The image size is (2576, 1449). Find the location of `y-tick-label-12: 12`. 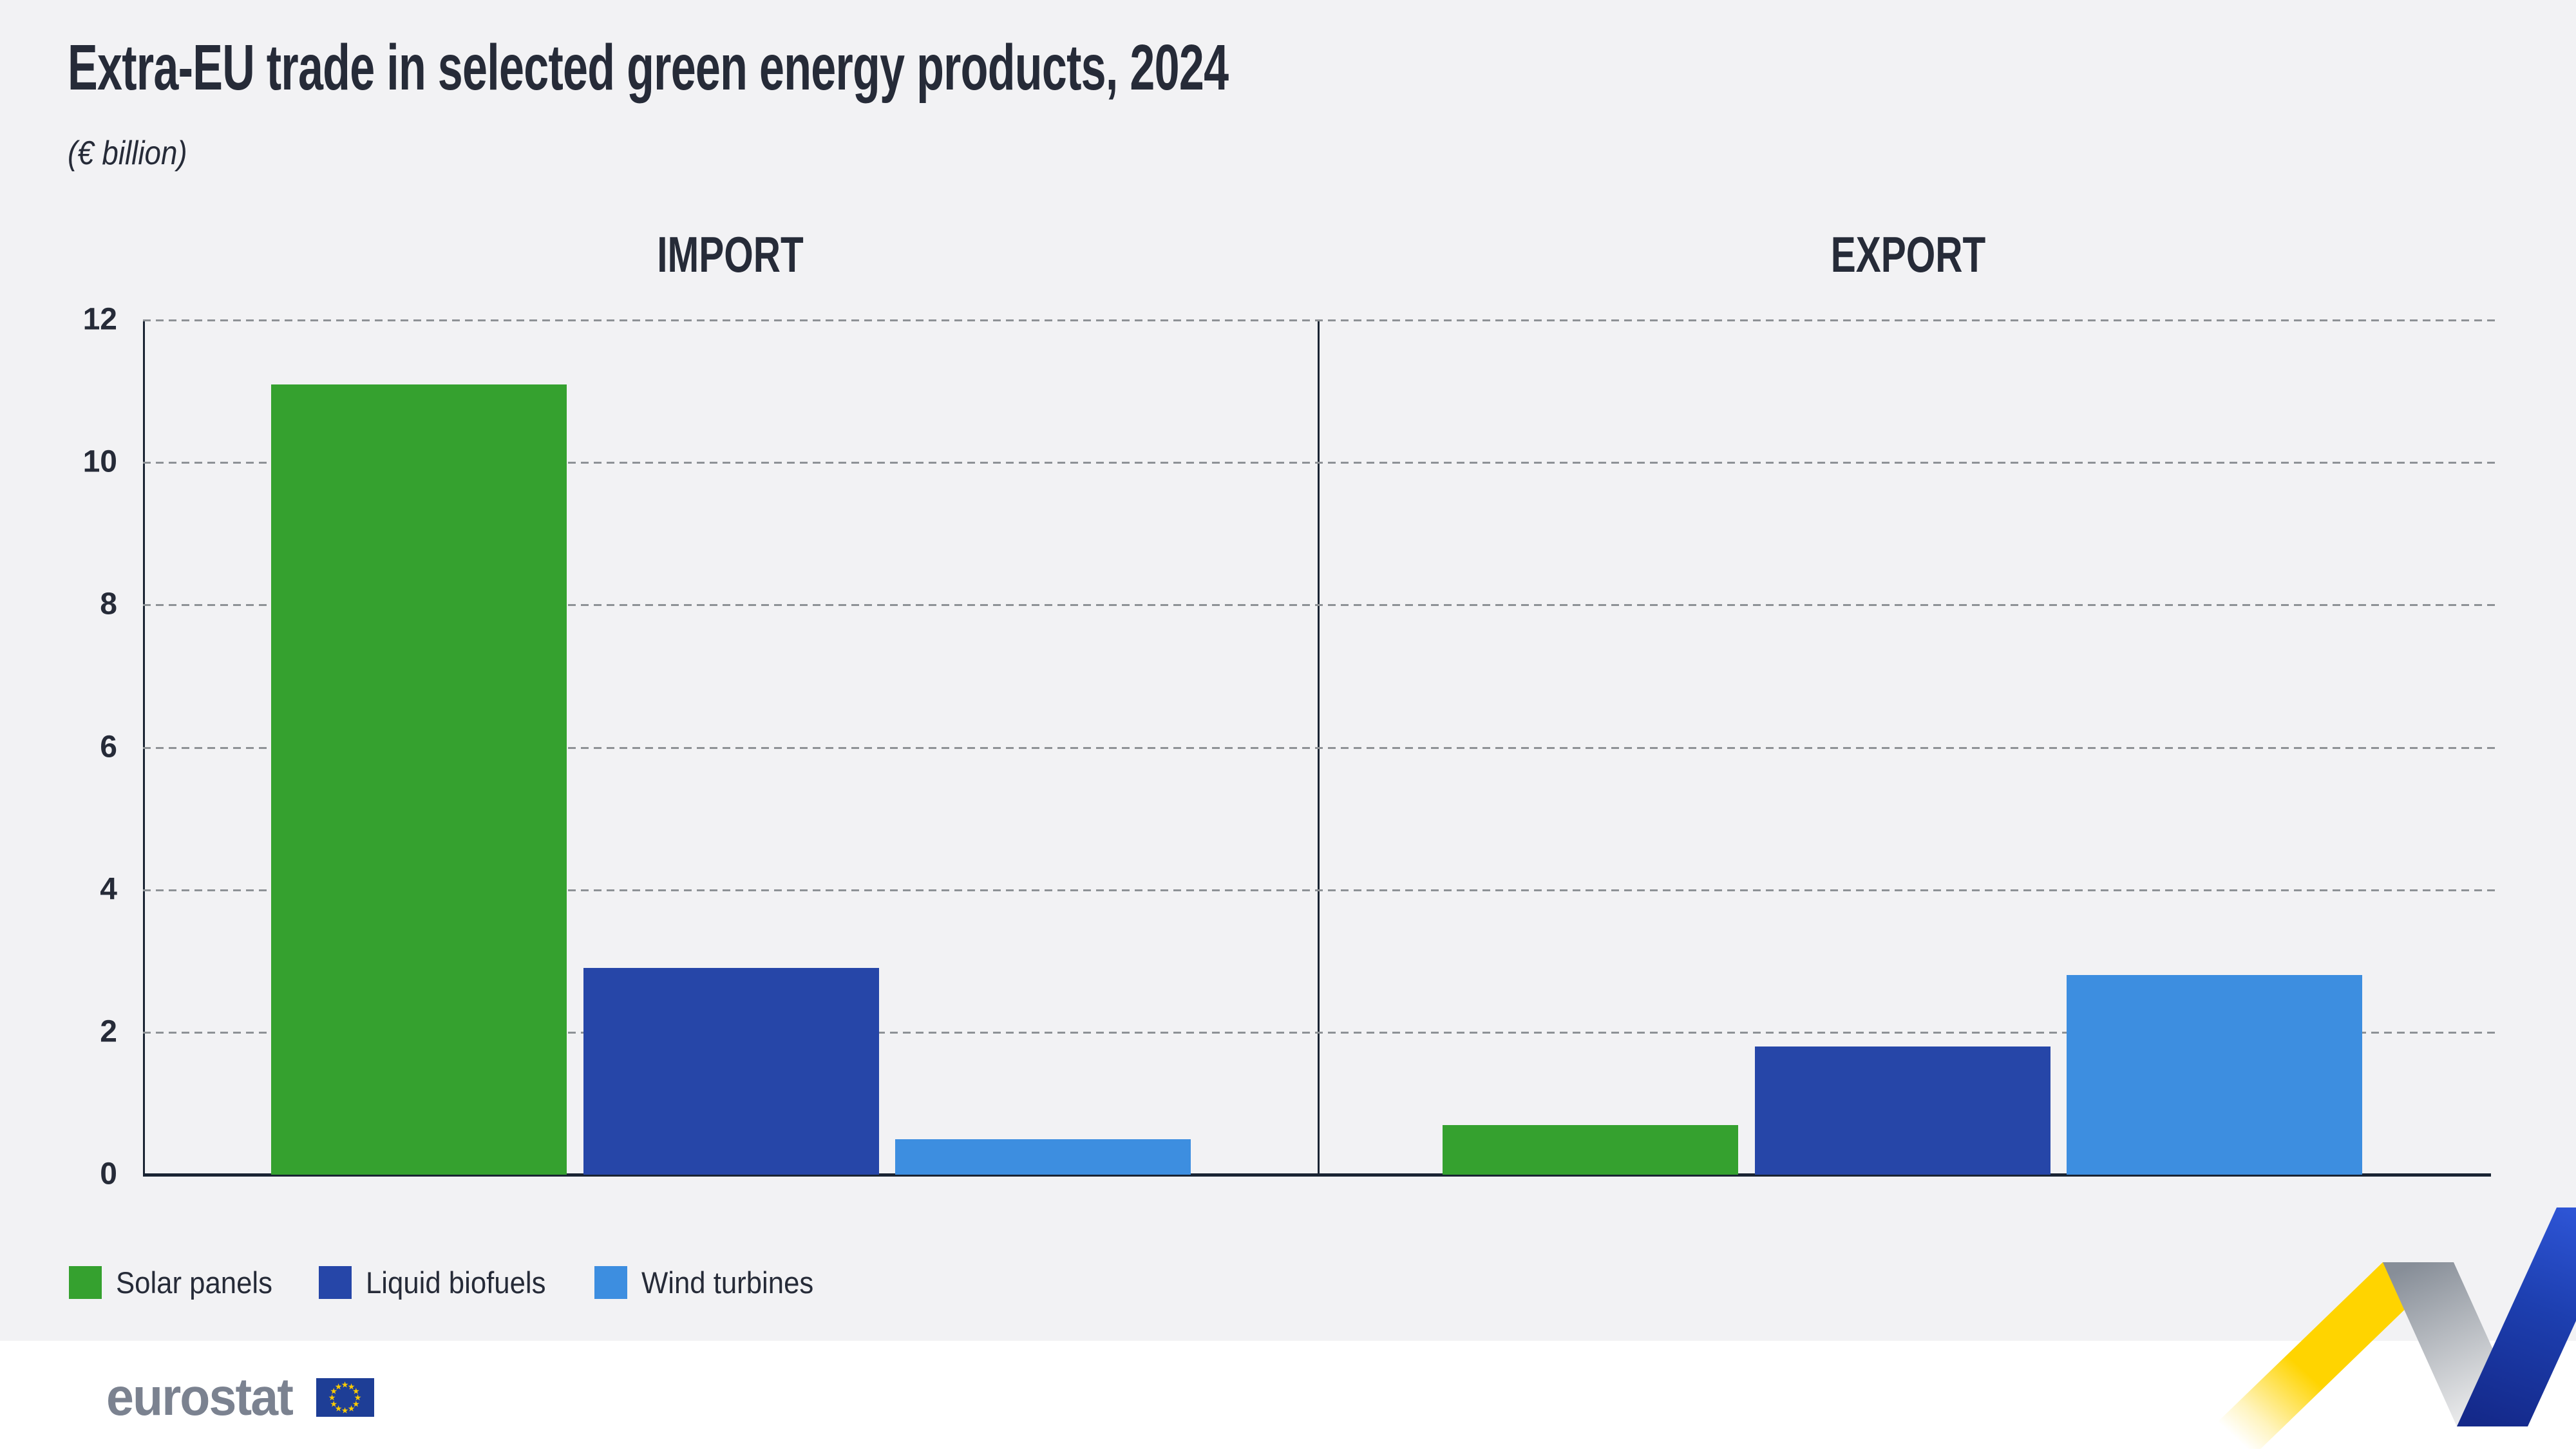

y-tick-label-12: 12 is located at coordinates (100, 319).